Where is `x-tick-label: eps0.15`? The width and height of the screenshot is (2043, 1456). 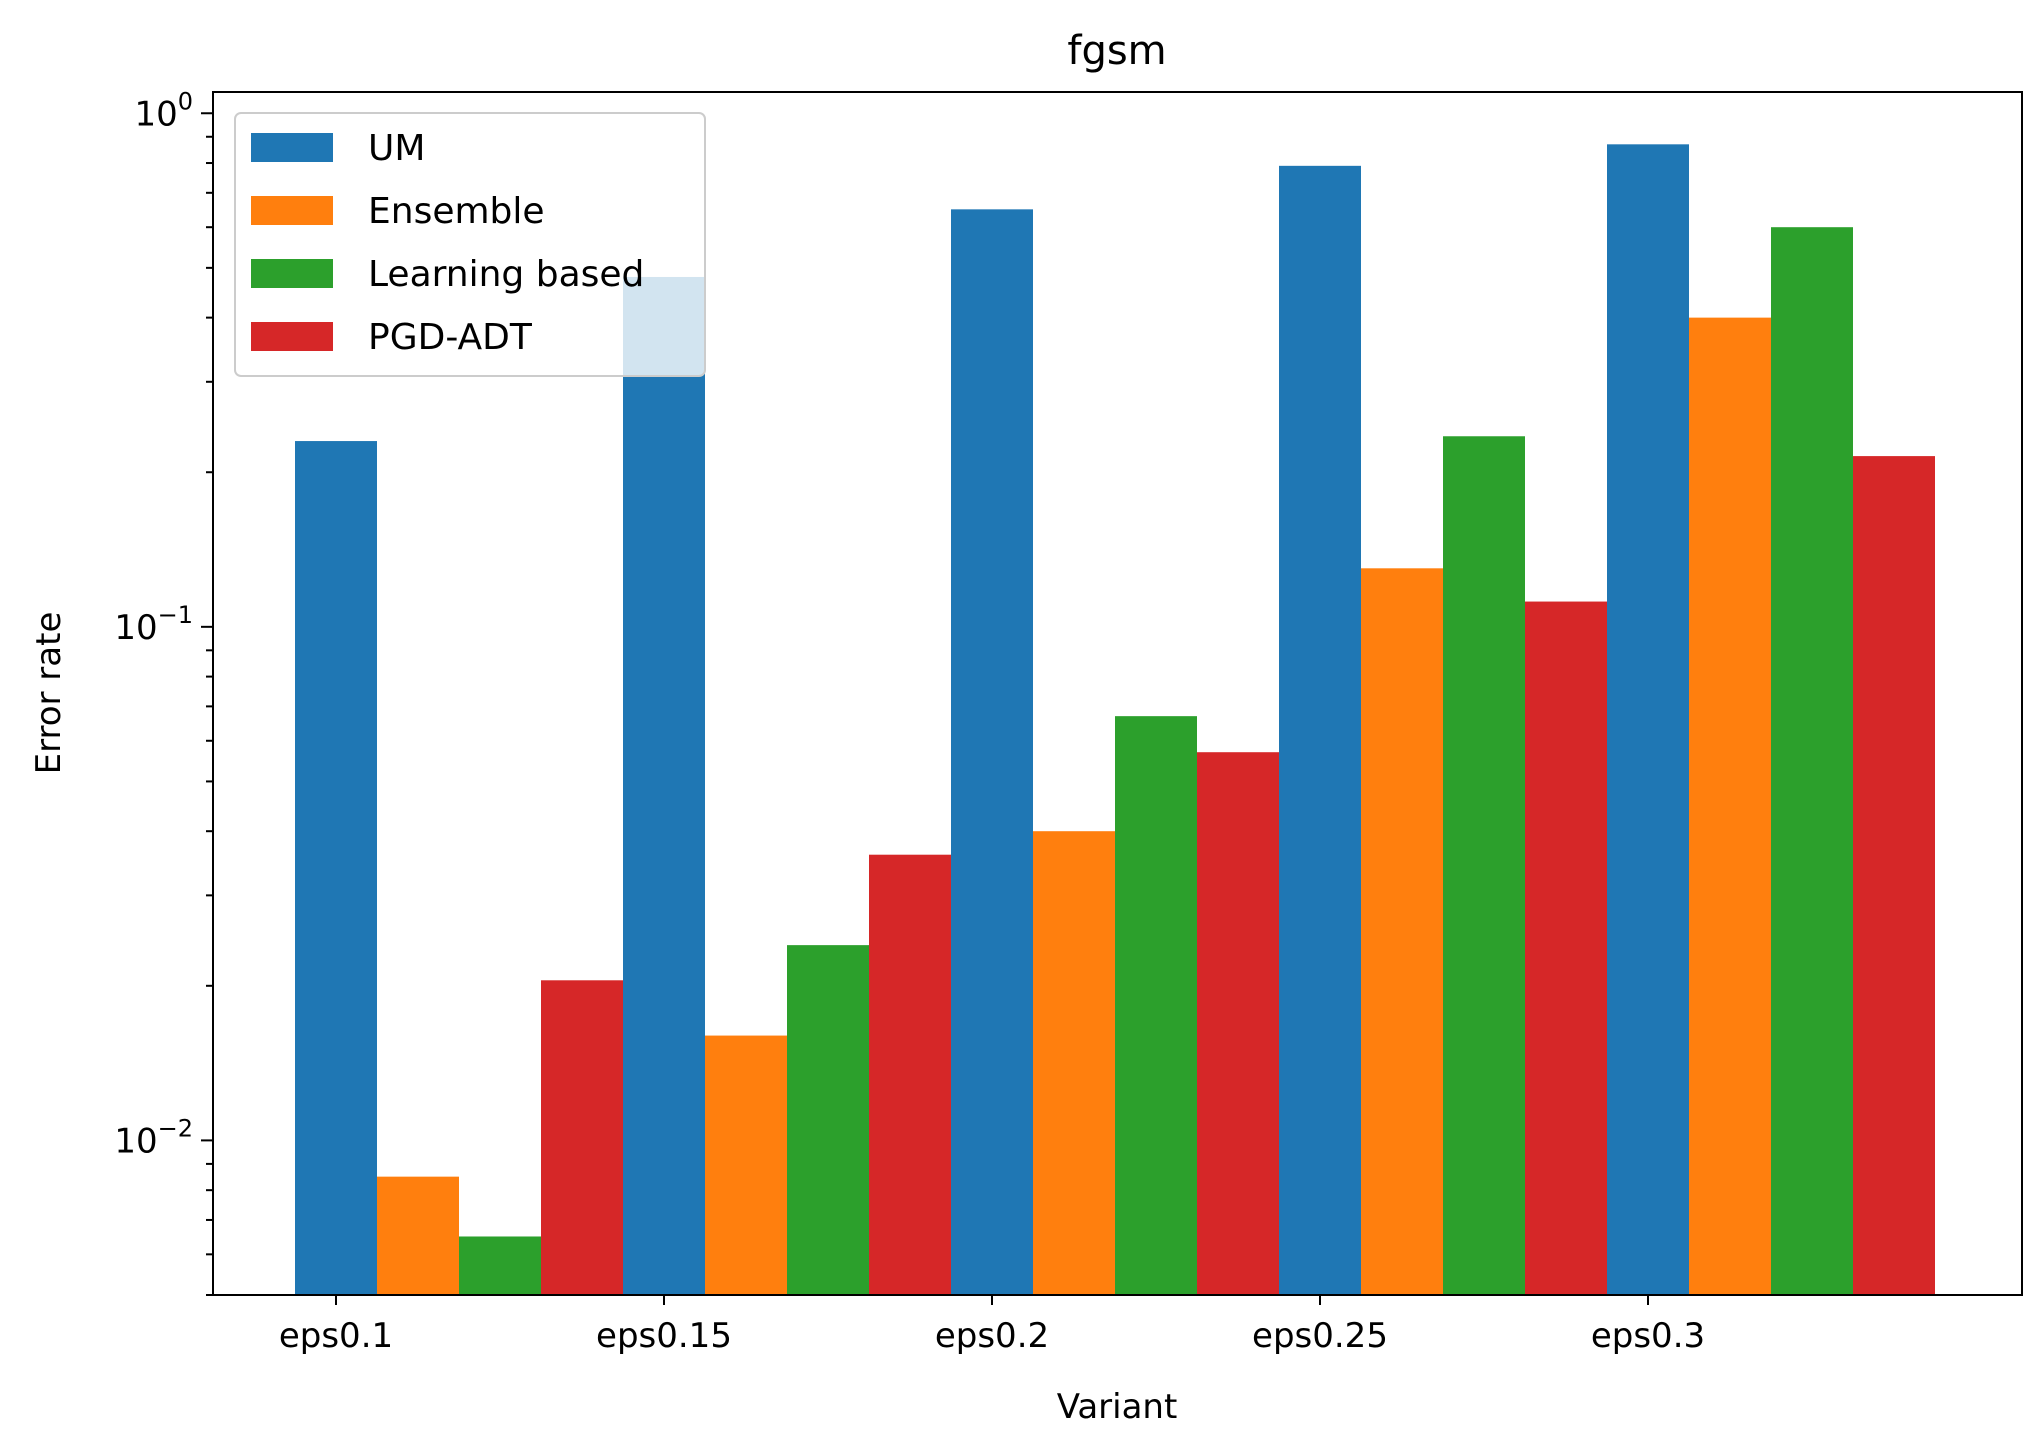
x-tick-label: eps0.15 is located at coordinates (664, 1336).